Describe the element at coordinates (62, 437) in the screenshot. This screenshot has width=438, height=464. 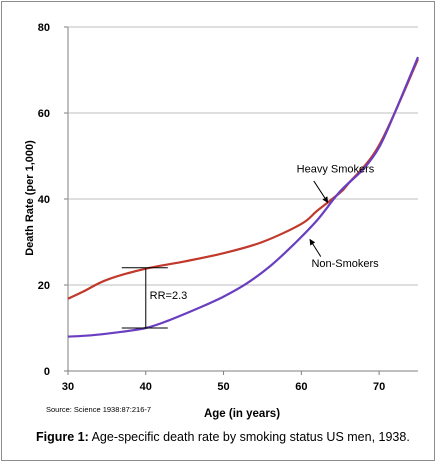
I see `figure-label: Figure 1:` at that location.